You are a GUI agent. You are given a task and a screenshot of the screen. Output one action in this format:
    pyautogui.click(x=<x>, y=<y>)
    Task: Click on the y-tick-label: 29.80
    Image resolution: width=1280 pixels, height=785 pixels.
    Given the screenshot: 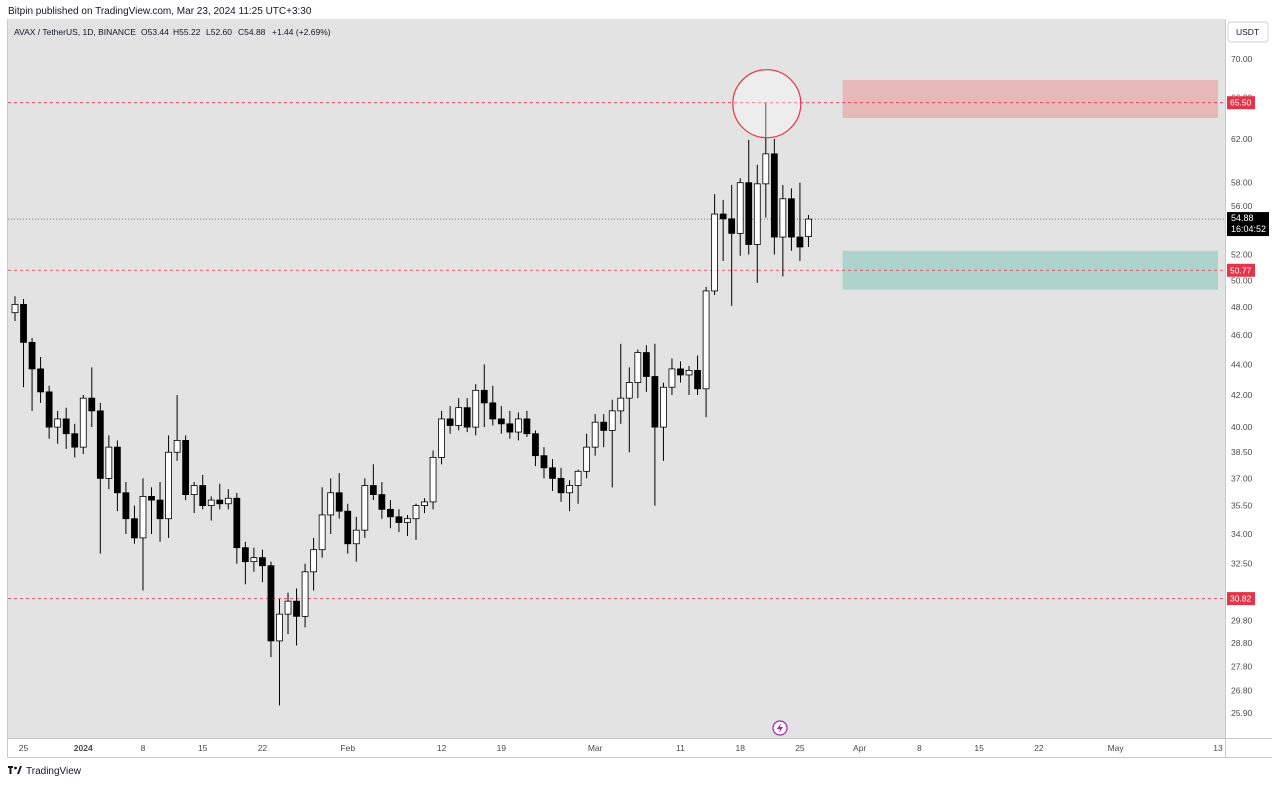 What is the action you would take?
    pyautogui.click(x=1242, y=621)
    